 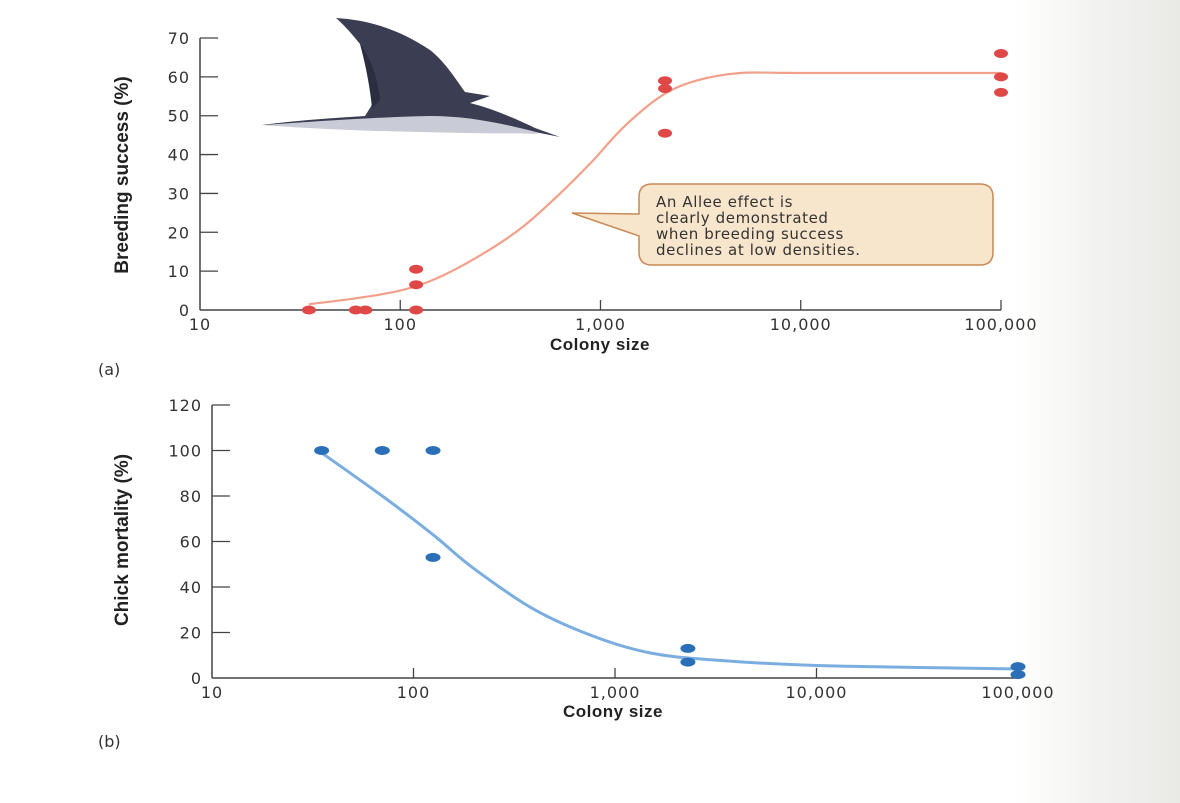 I want to click on y-tick-label: 100, so click(x=185, y=451).